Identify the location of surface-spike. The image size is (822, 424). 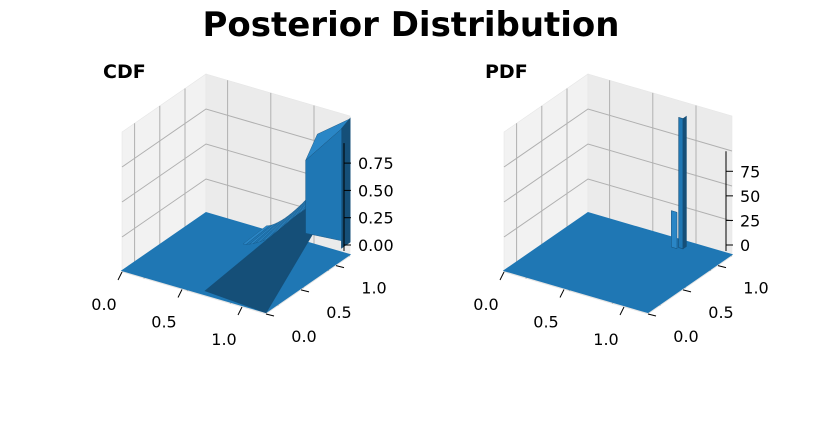
(681, 183).